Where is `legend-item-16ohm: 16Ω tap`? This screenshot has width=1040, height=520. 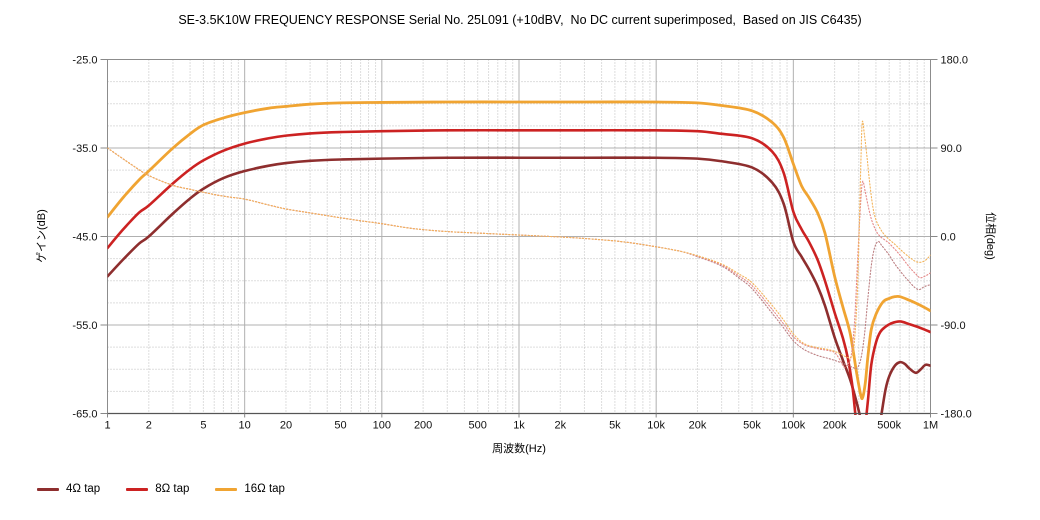
legend-item-16ohm: 16Ω tap is located at coordinates (250, 489).